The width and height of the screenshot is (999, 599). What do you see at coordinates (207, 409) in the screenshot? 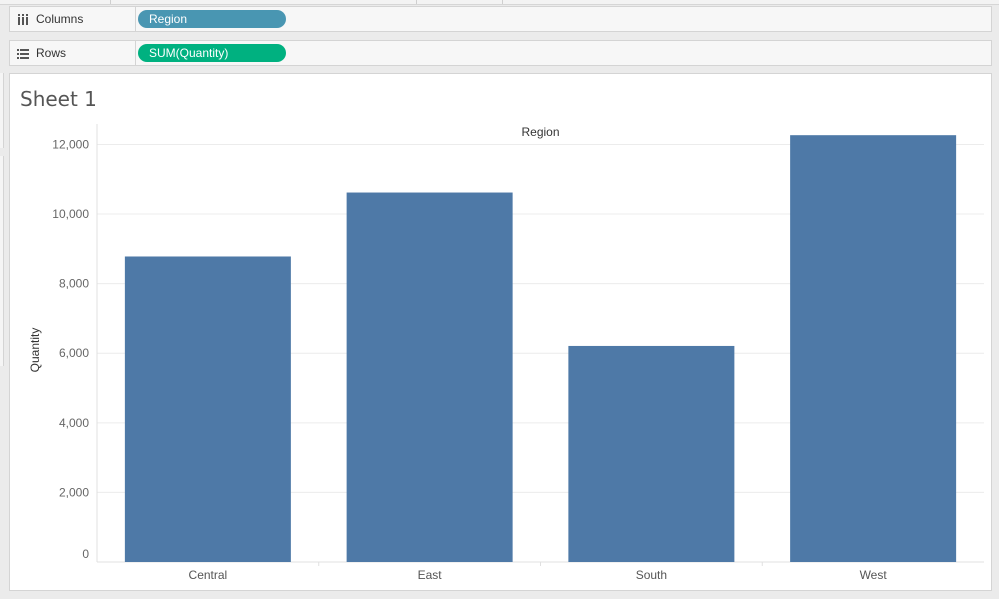
I see `bar-central` at bounding box center [207, 409].